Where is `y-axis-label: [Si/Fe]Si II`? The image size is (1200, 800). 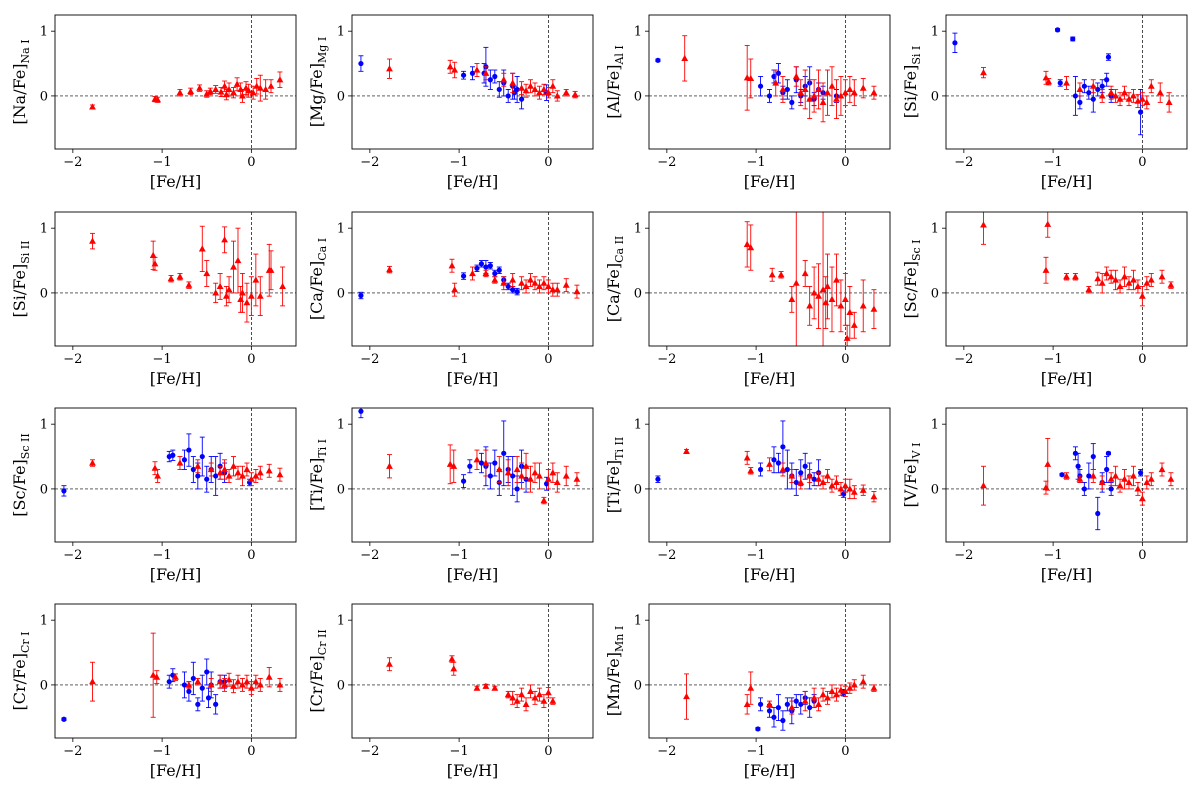 y-axis-label: [Si/Fe]Si II is located at coordinates (21, 279).